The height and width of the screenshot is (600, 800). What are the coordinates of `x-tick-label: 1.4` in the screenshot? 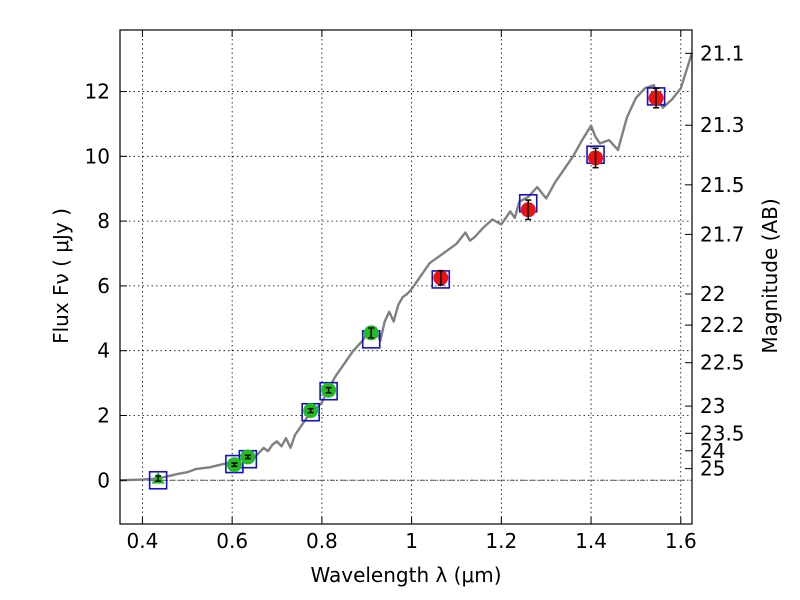 It's located at (591, 541).